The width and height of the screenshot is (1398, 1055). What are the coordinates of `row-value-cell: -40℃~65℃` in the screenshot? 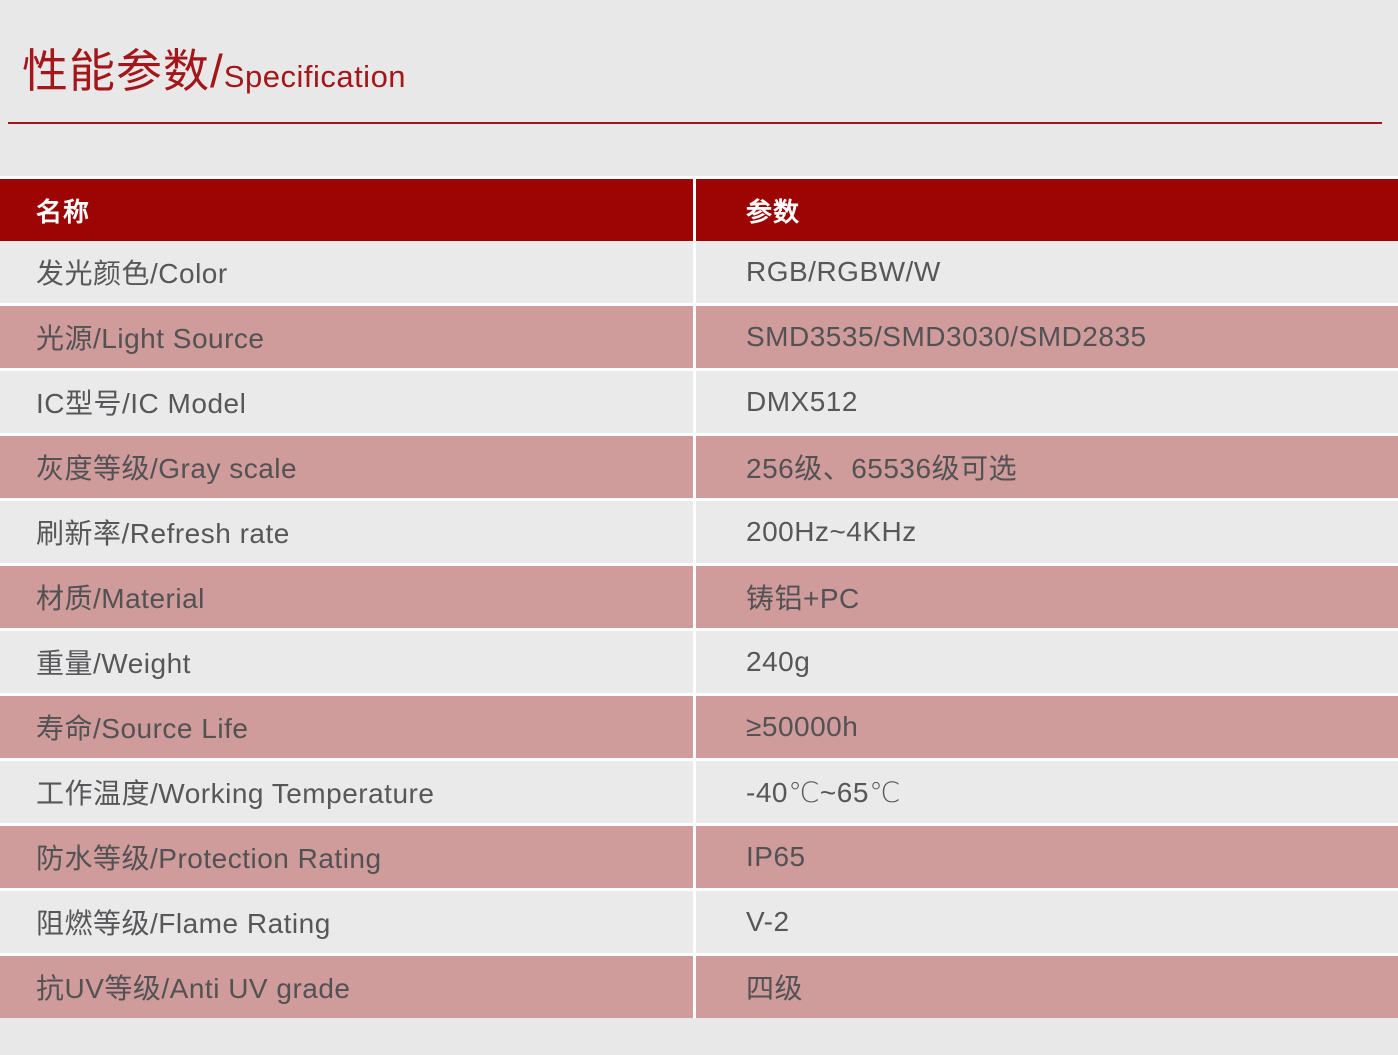 It's located at (1047, 792).